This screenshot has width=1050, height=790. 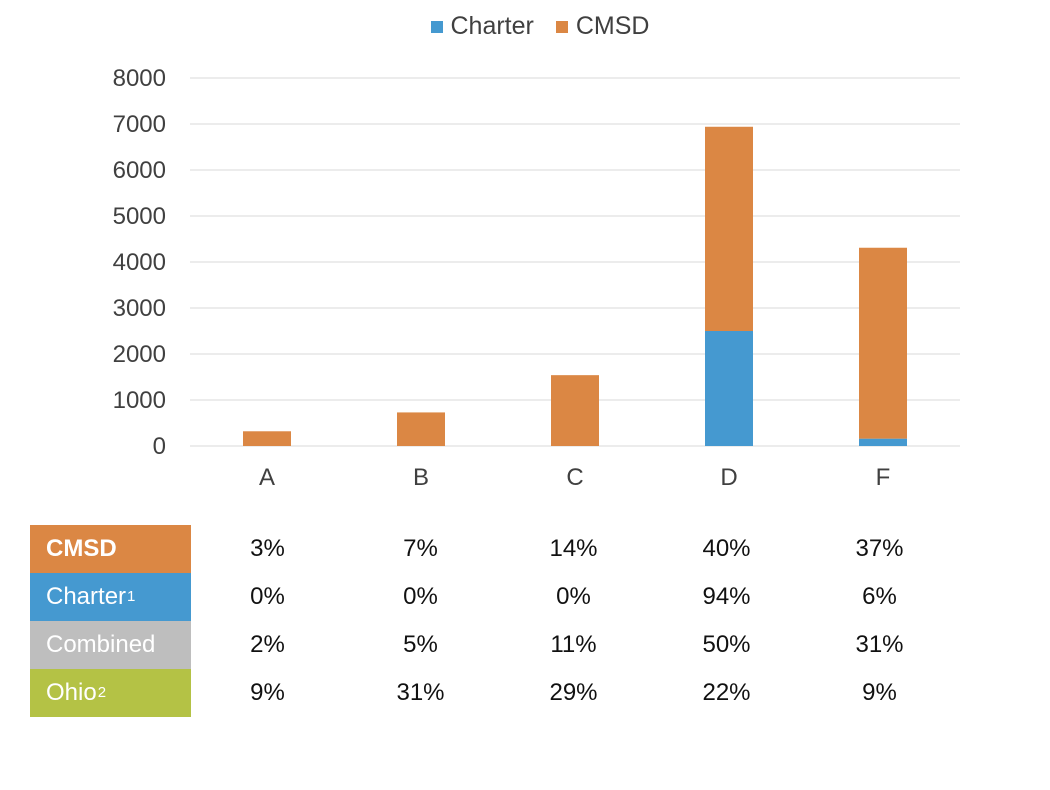 I want to click on row-label-combined: Combined, so click(x=110, y=645).